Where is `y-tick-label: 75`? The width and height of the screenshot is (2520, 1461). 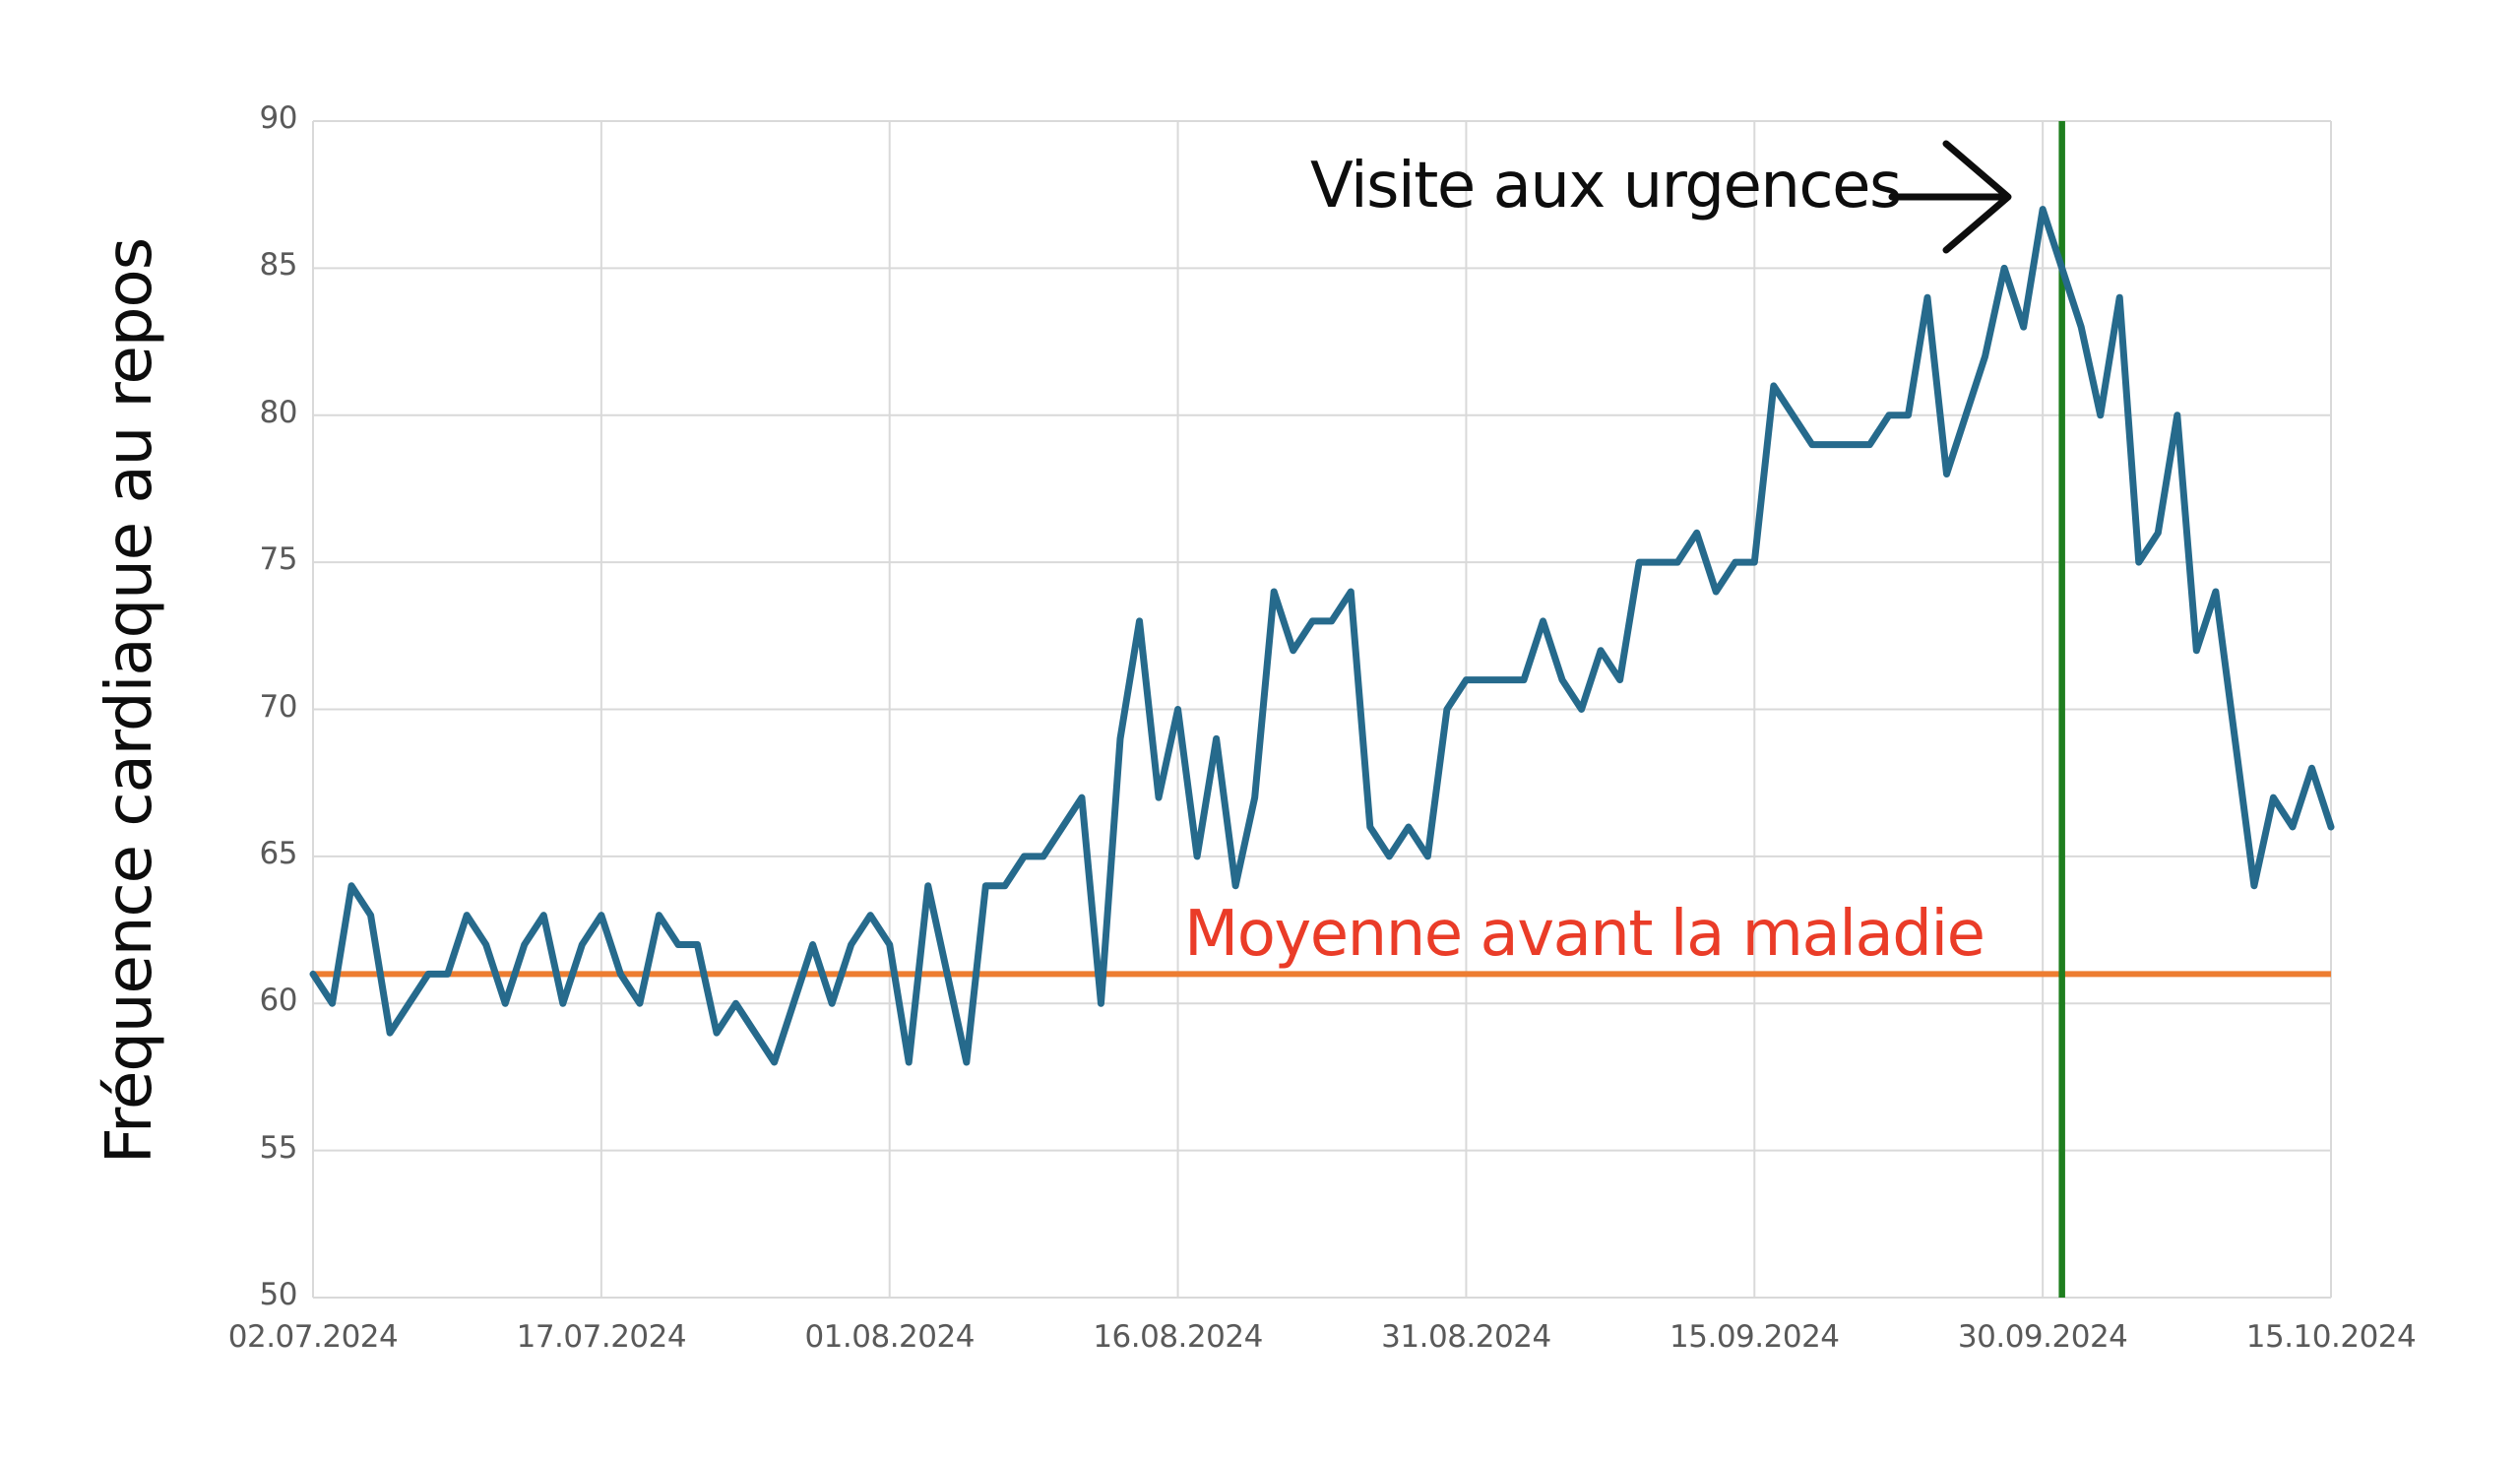 y-tick-label: 75 is located at coordinates (278, 559).